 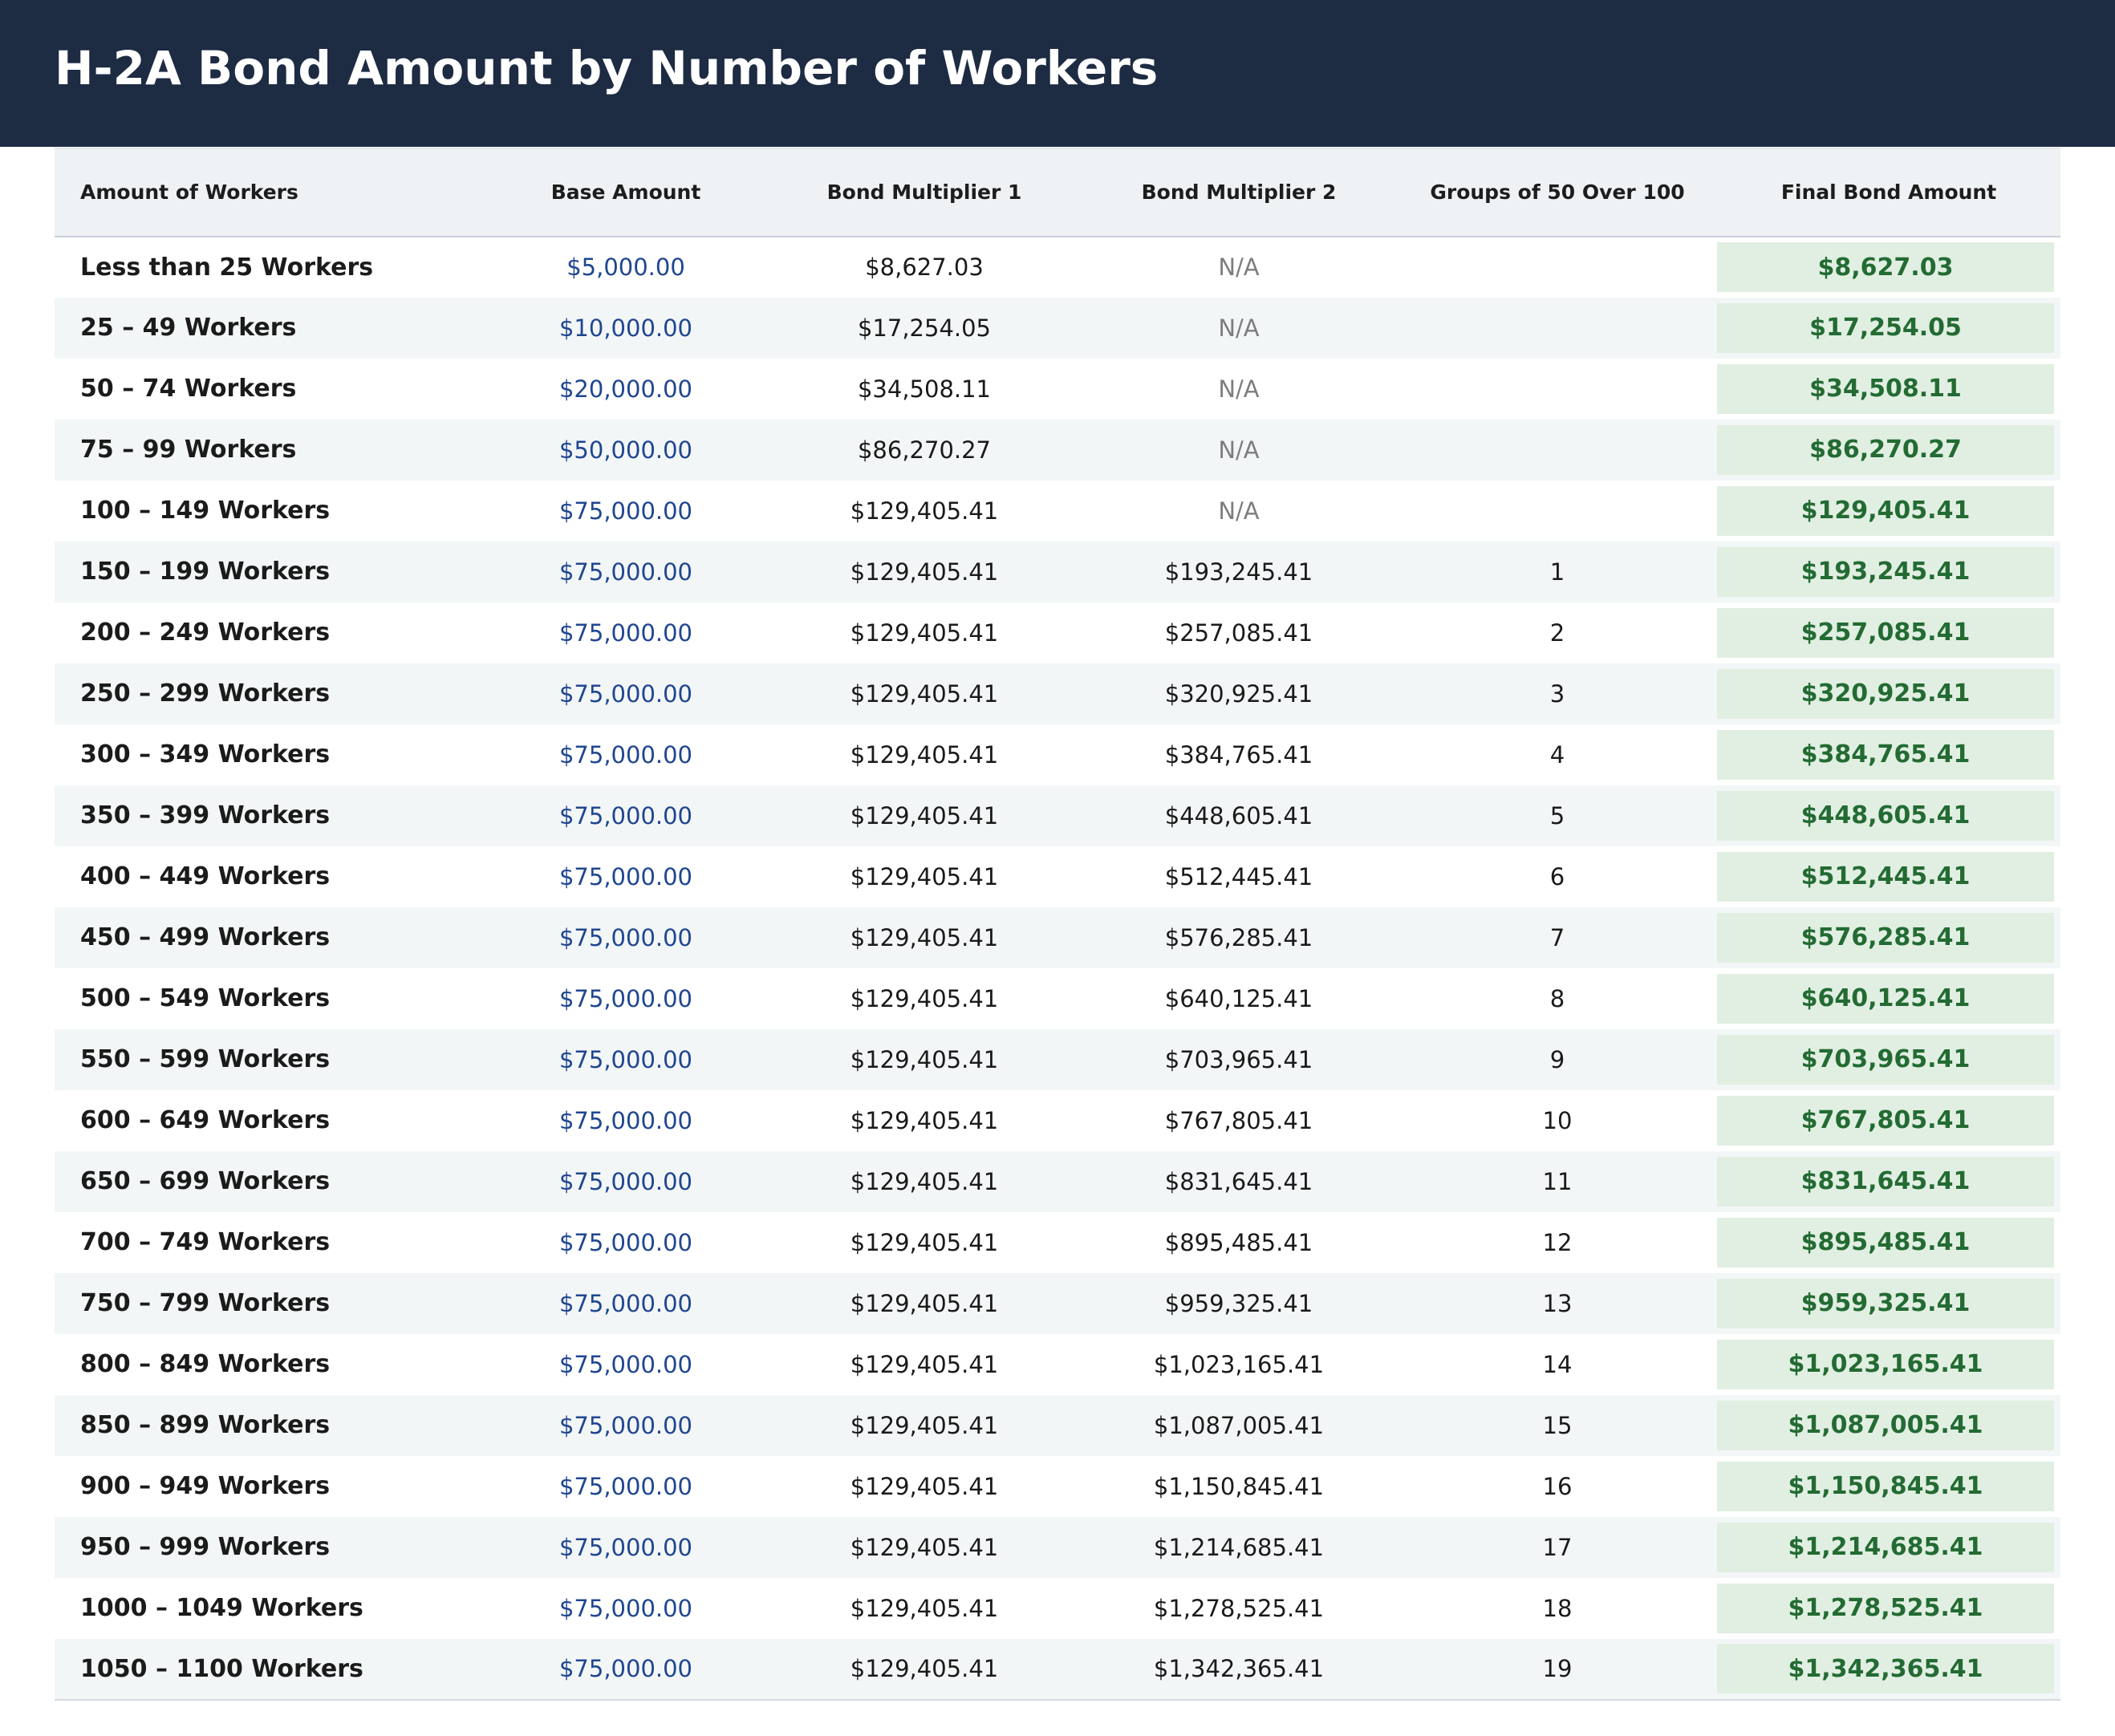 I want to click on final-bond-amount-cell: $129,405.41, so click(x=1888, y=511).